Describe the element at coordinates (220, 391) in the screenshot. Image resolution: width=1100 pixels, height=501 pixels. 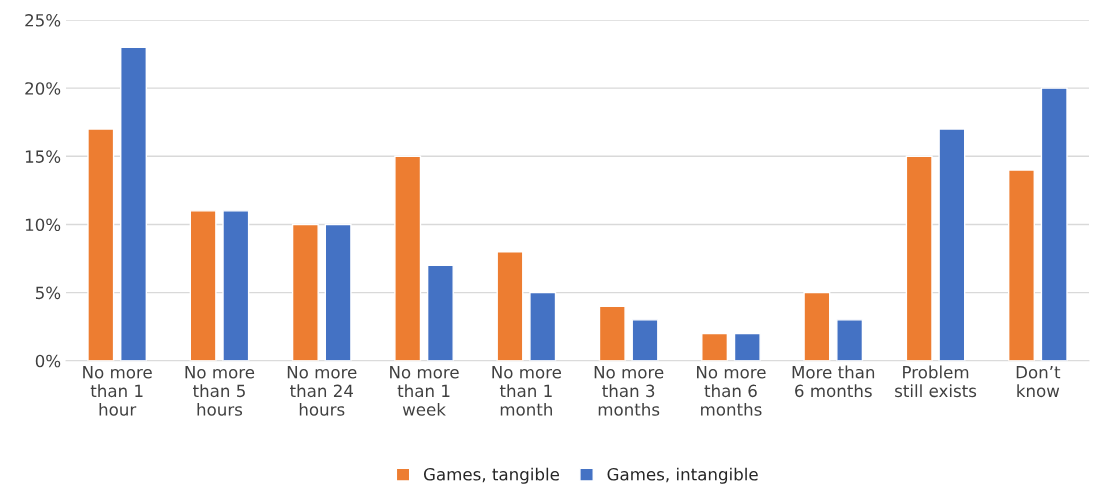
I see `x-tick-label: No more than 5 hours` at that location.